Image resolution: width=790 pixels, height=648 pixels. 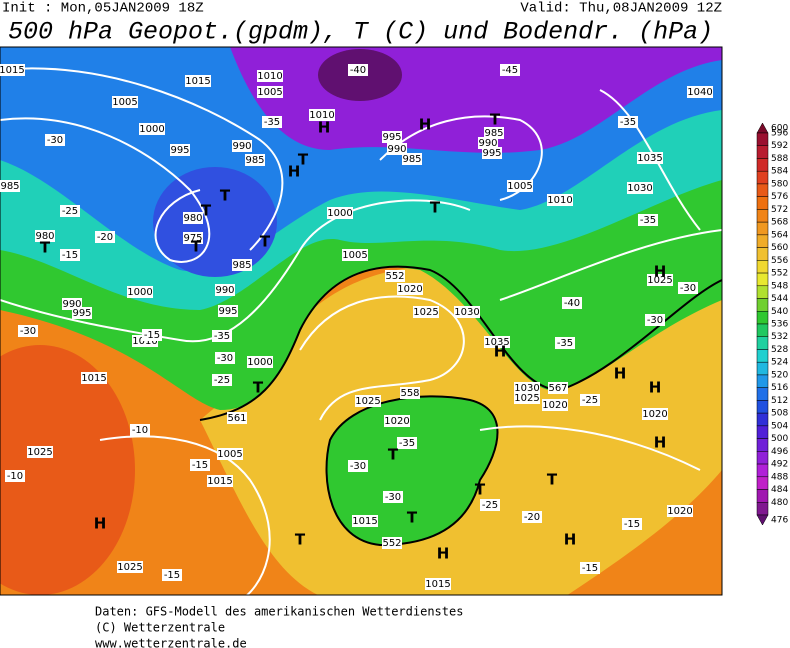 I want to click on map-label: 995, so click(x=179, y=150).